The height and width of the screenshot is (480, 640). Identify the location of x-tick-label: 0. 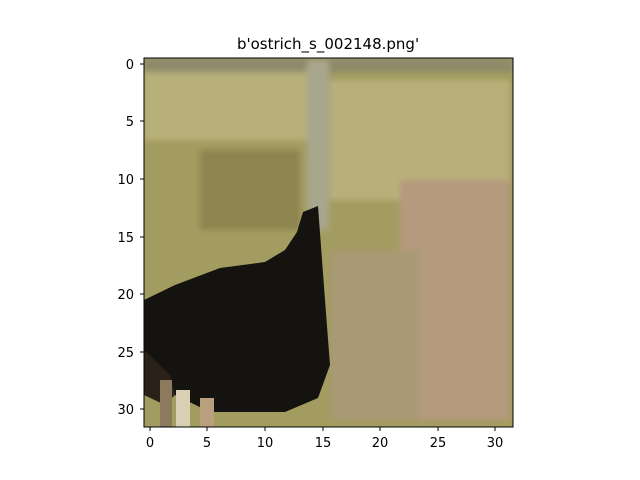
(150, 443).